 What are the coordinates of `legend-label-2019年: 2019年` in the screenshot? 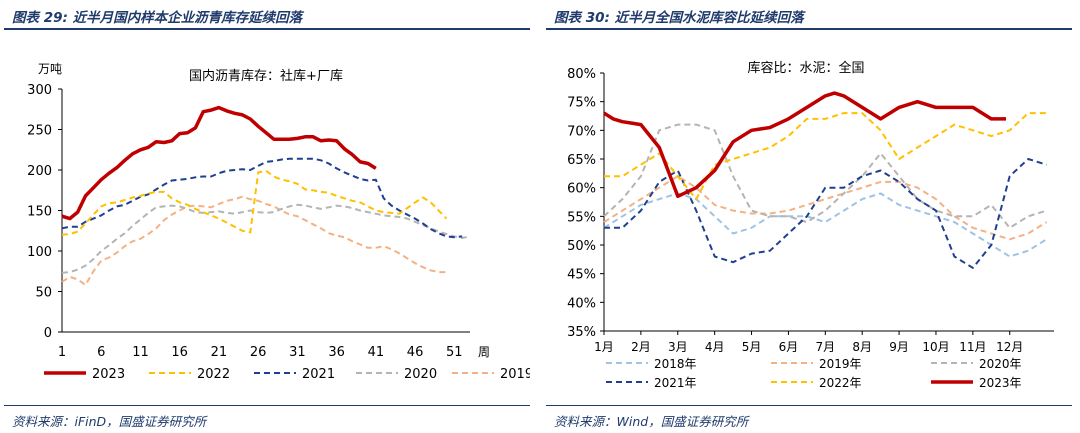 It's located at (840, 364).